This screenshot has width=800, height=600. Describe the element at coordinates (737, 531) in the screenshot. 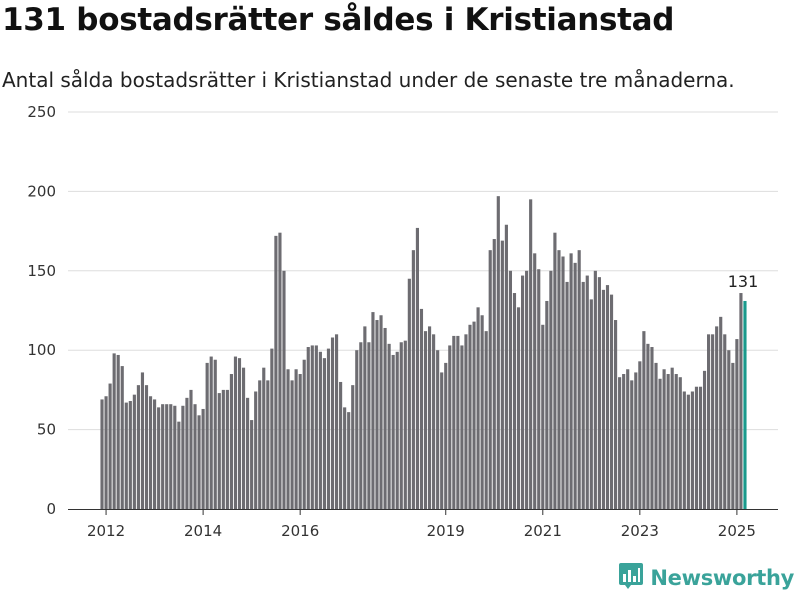

I see `x-tick-label: 2025` at that location.